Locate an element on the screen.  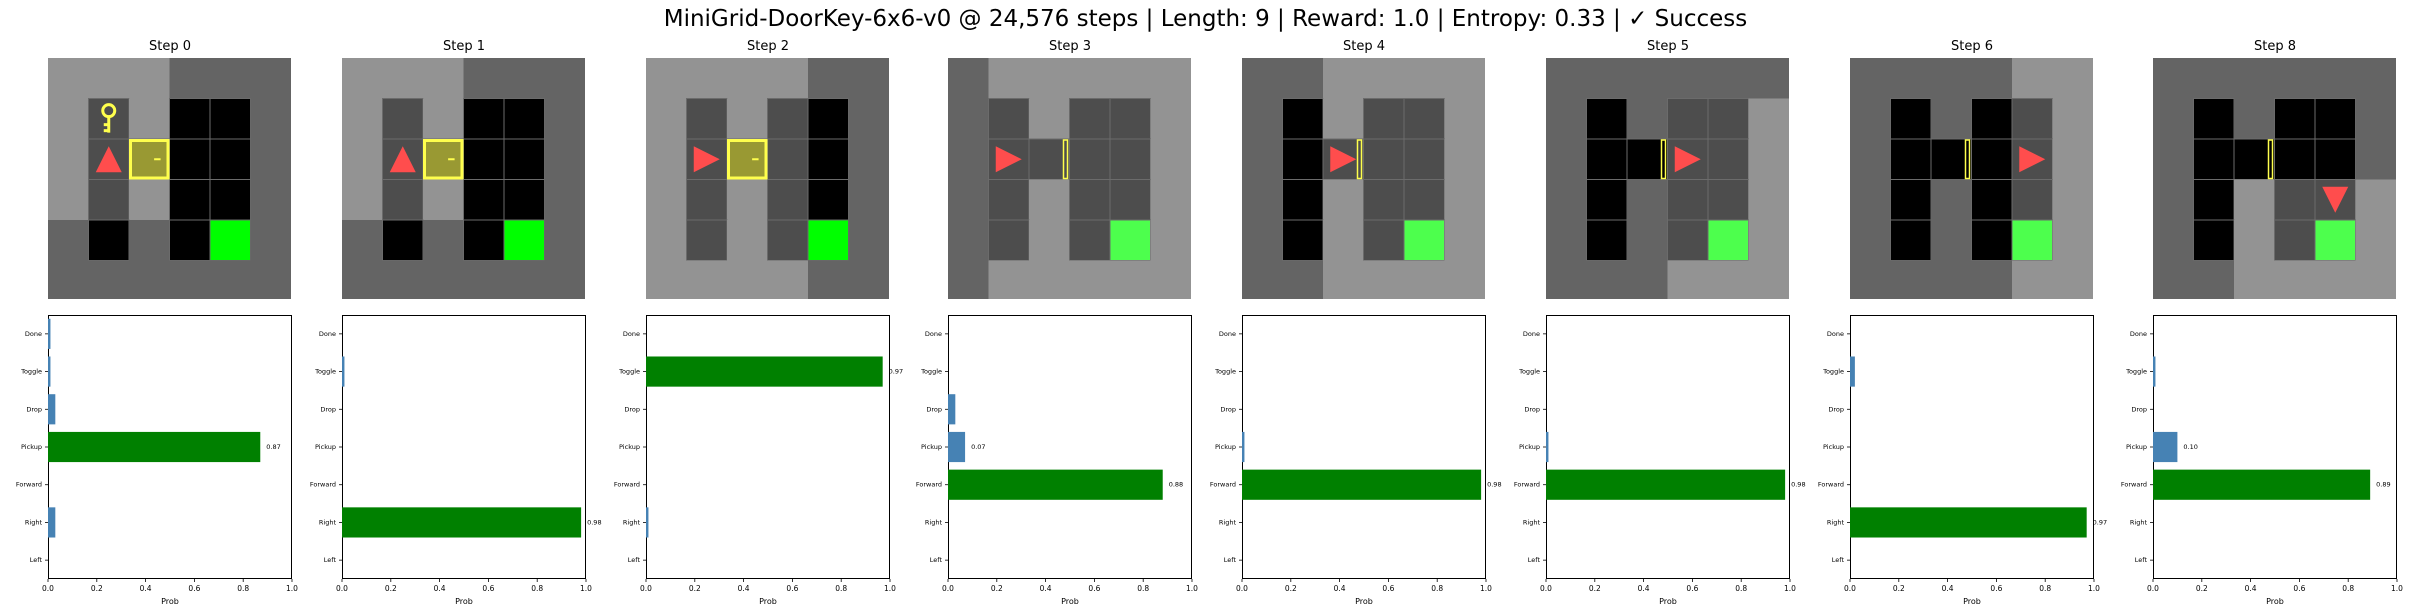
data-label: 0.98 is located at coordinates (1798, 485).